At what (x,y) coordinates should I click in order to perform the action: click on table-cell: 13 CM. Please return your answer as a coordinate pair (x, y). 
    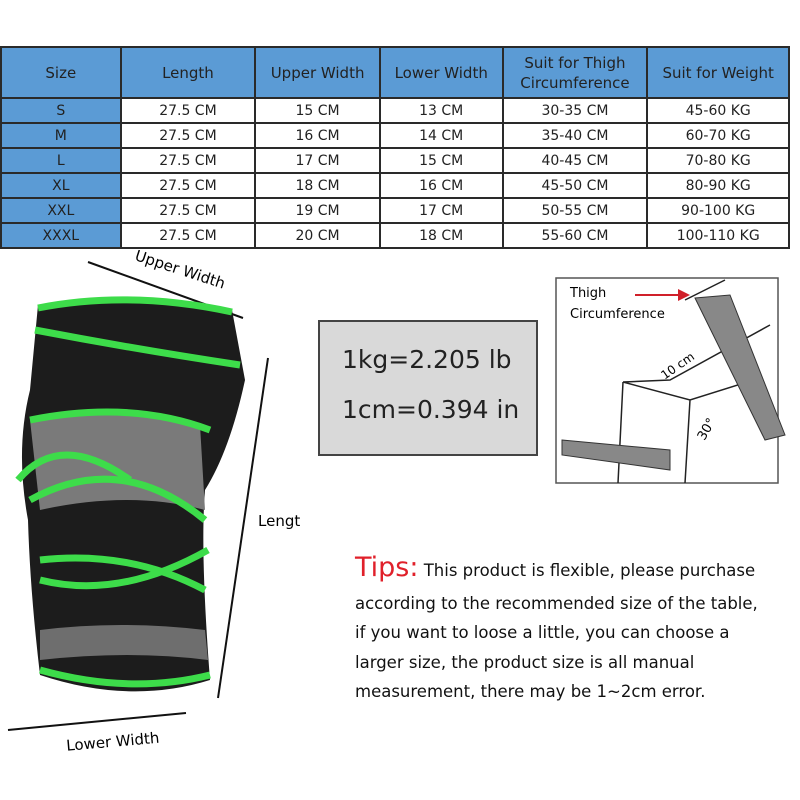
    Looking at the image, I should click on (441, 110).